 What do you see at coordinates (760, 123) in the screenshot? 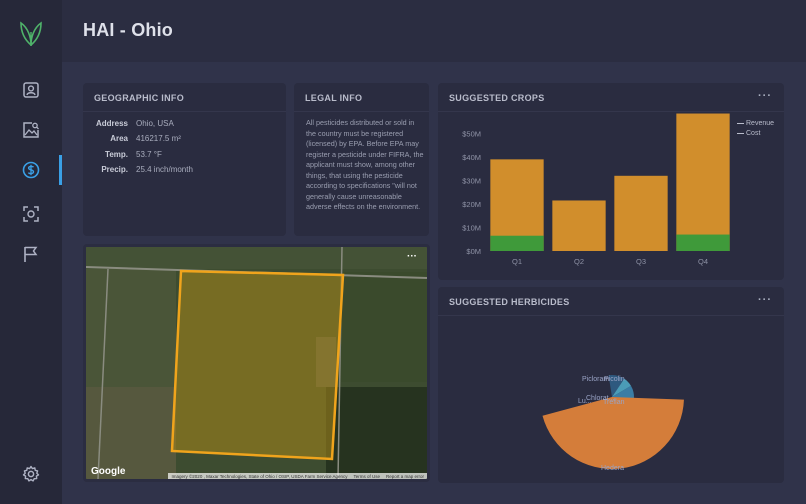
I see `legend-label: Revenue` at bounding box center [760, 123].